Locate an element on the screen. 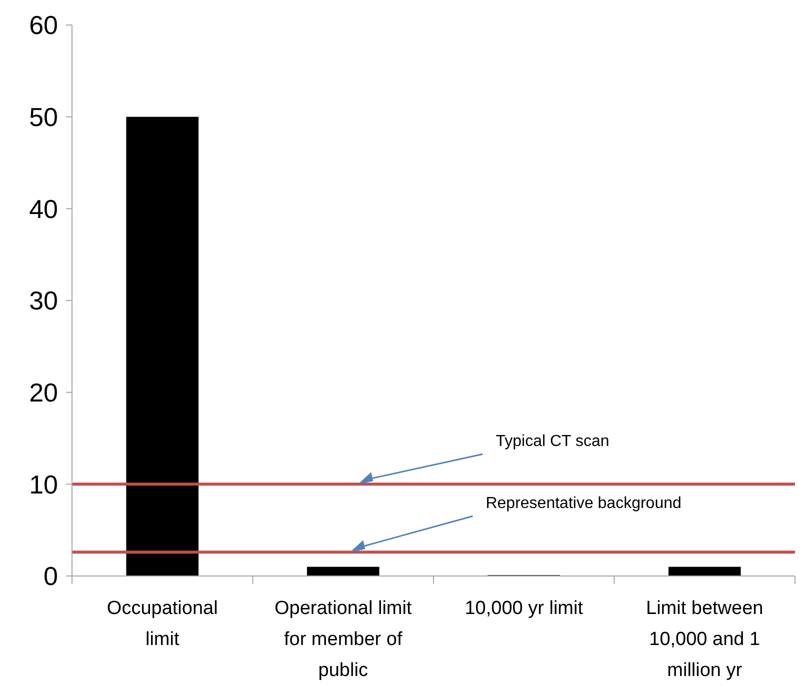 The width and height of the screenshot is (805, 686). y-tick-label: 50 is located at coordinates (43, 117).